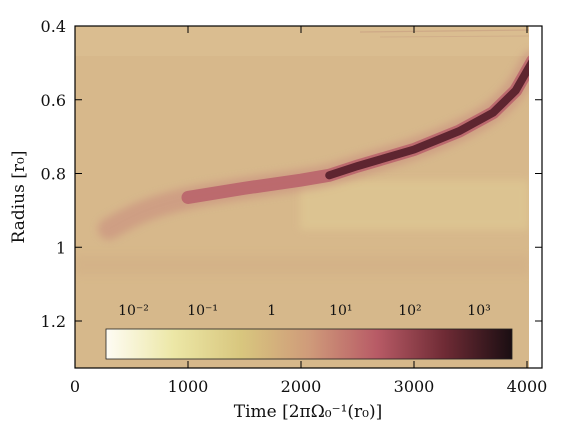 The height and width of the screenshot is (432, 564). What do you see at coordinates (527, 386) in the screenshot?
I see `x-tick-label: 4000` at bounding box center [527, 386].